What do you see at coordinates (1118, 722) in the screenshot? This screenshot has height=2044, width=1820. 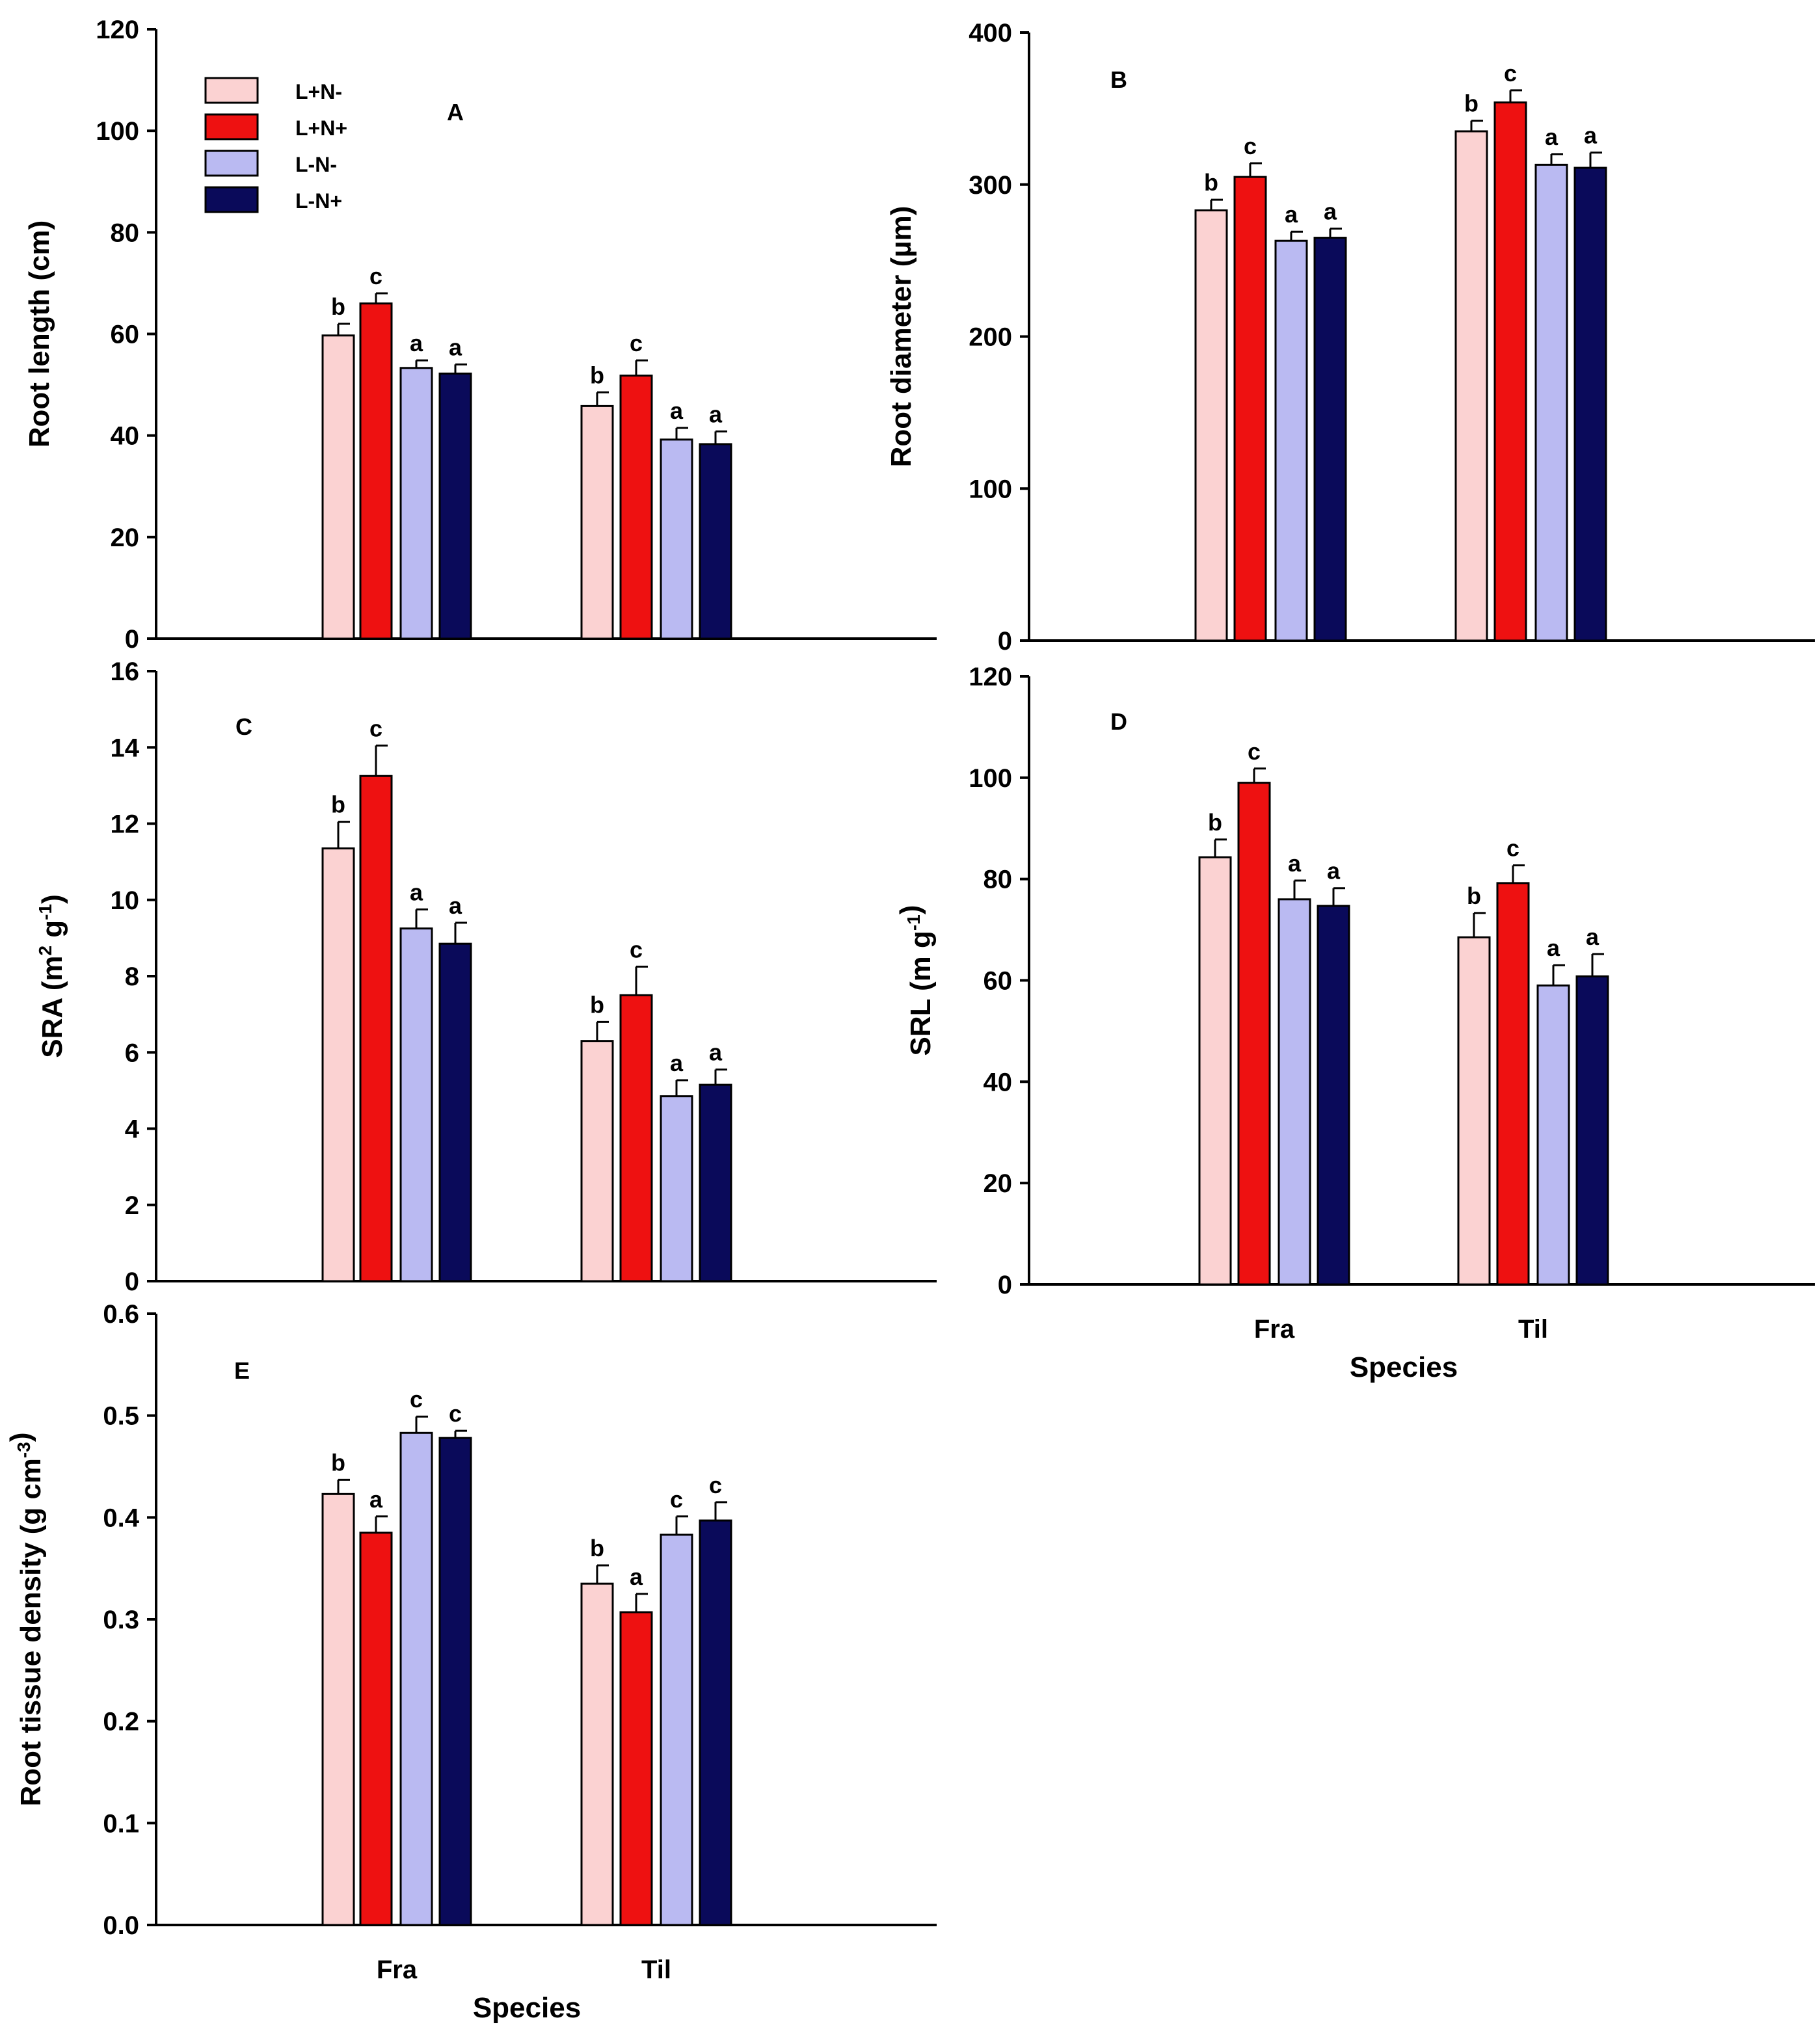 I see `panel-label: D` at bounding box center [1118, 722].